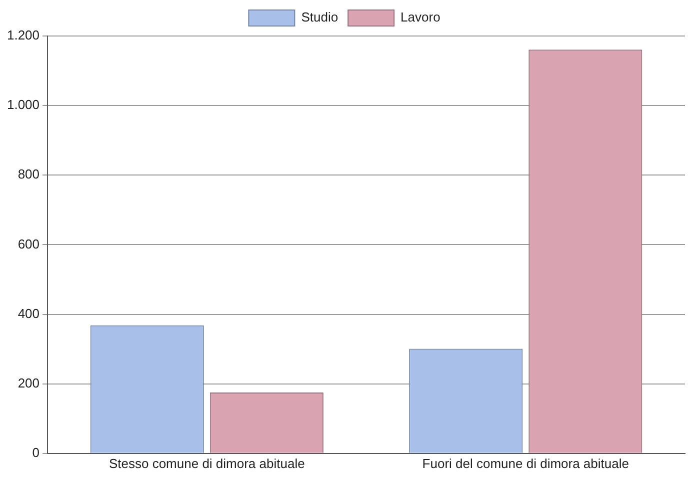 This screenshot has height=479, width=691. I want to click on x-tick-label: Stesso comune di dimora abituale, so click(206, 463).